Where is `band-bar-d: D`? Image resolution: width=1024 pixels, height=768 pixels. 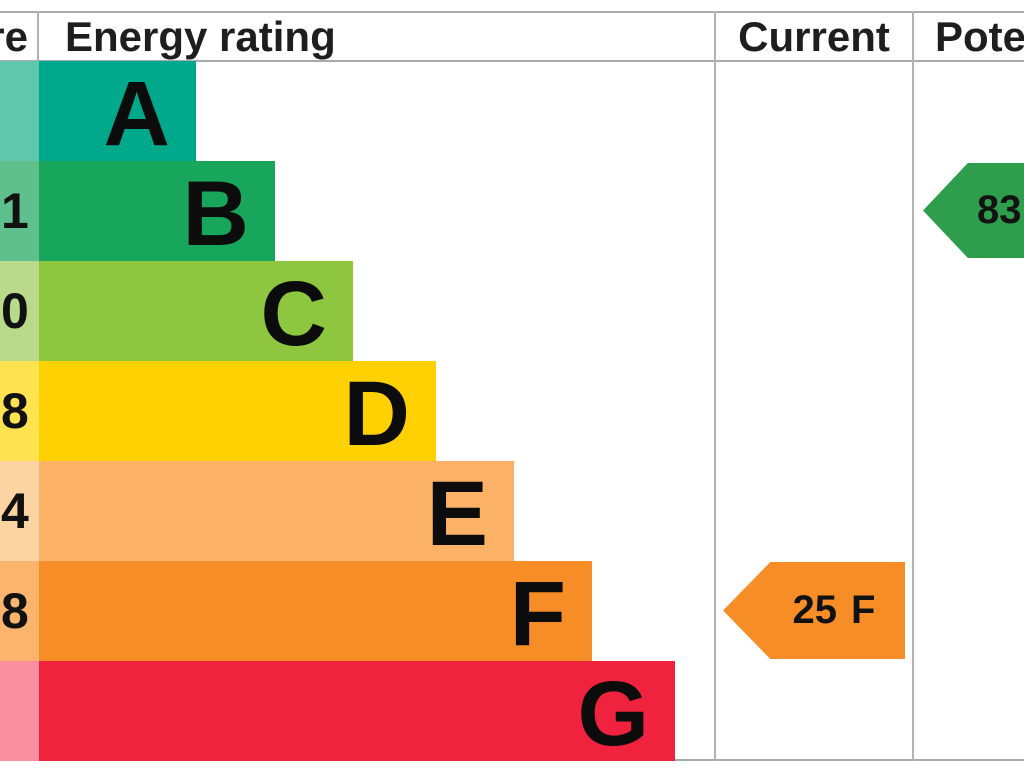
band-bar-d: D is located at coordinates (237, 411).